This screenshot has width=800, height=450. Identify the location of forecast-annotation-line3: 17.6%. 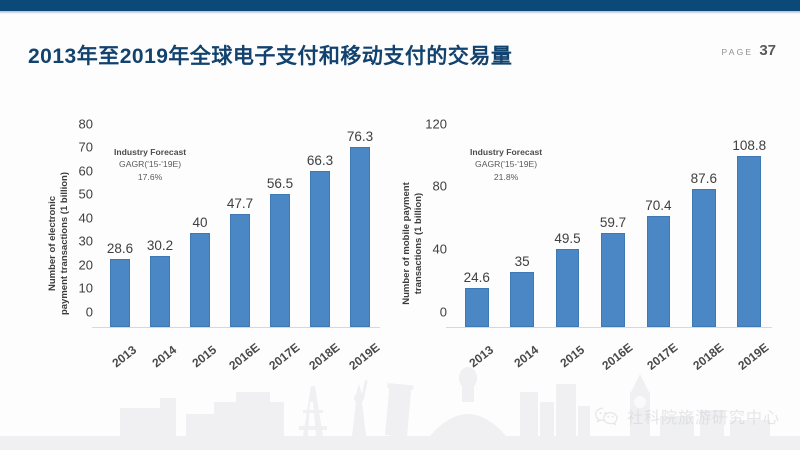
(150, 176).